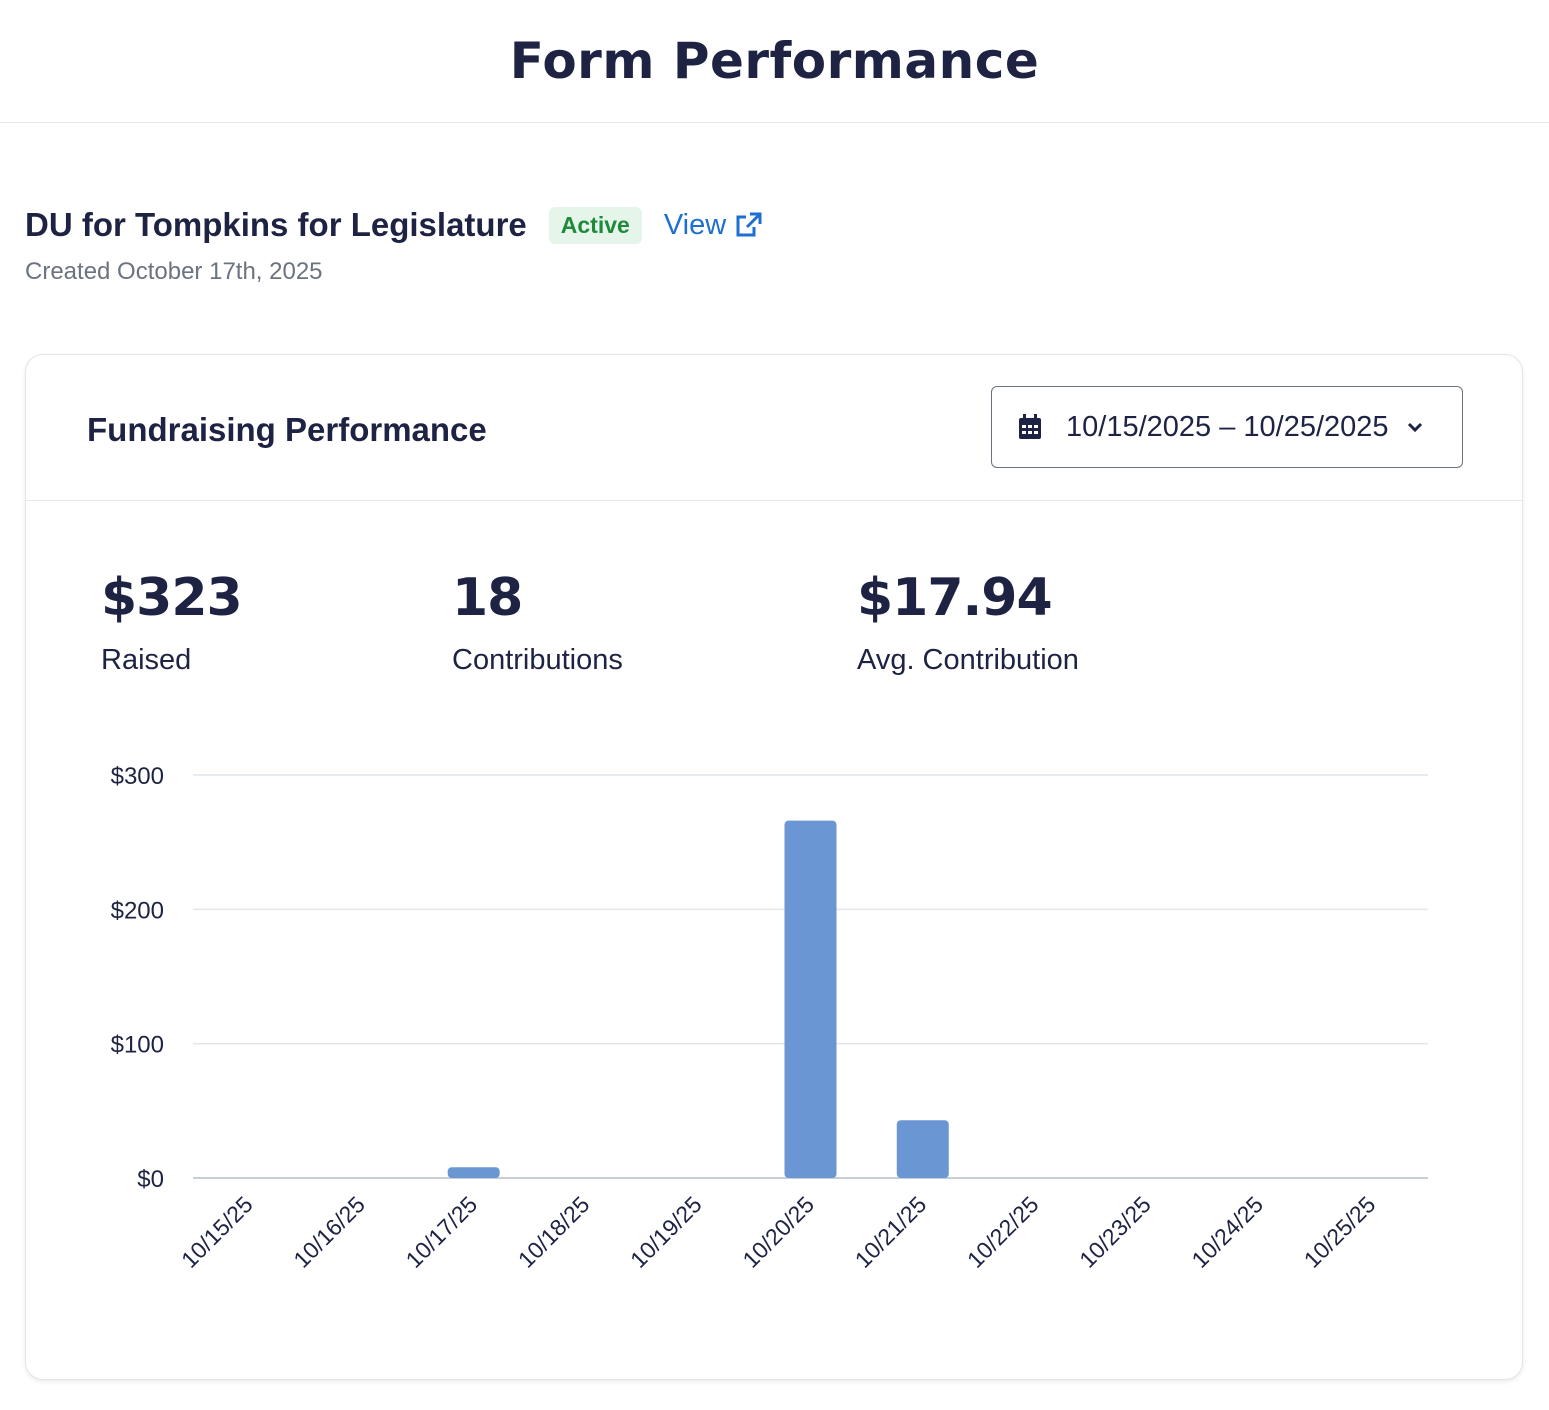 The width and height of the screenshot is (1549, 1410). I want to click on date-range-value: 10/15/2025 – 10/25/2025, so click(1227, 426).